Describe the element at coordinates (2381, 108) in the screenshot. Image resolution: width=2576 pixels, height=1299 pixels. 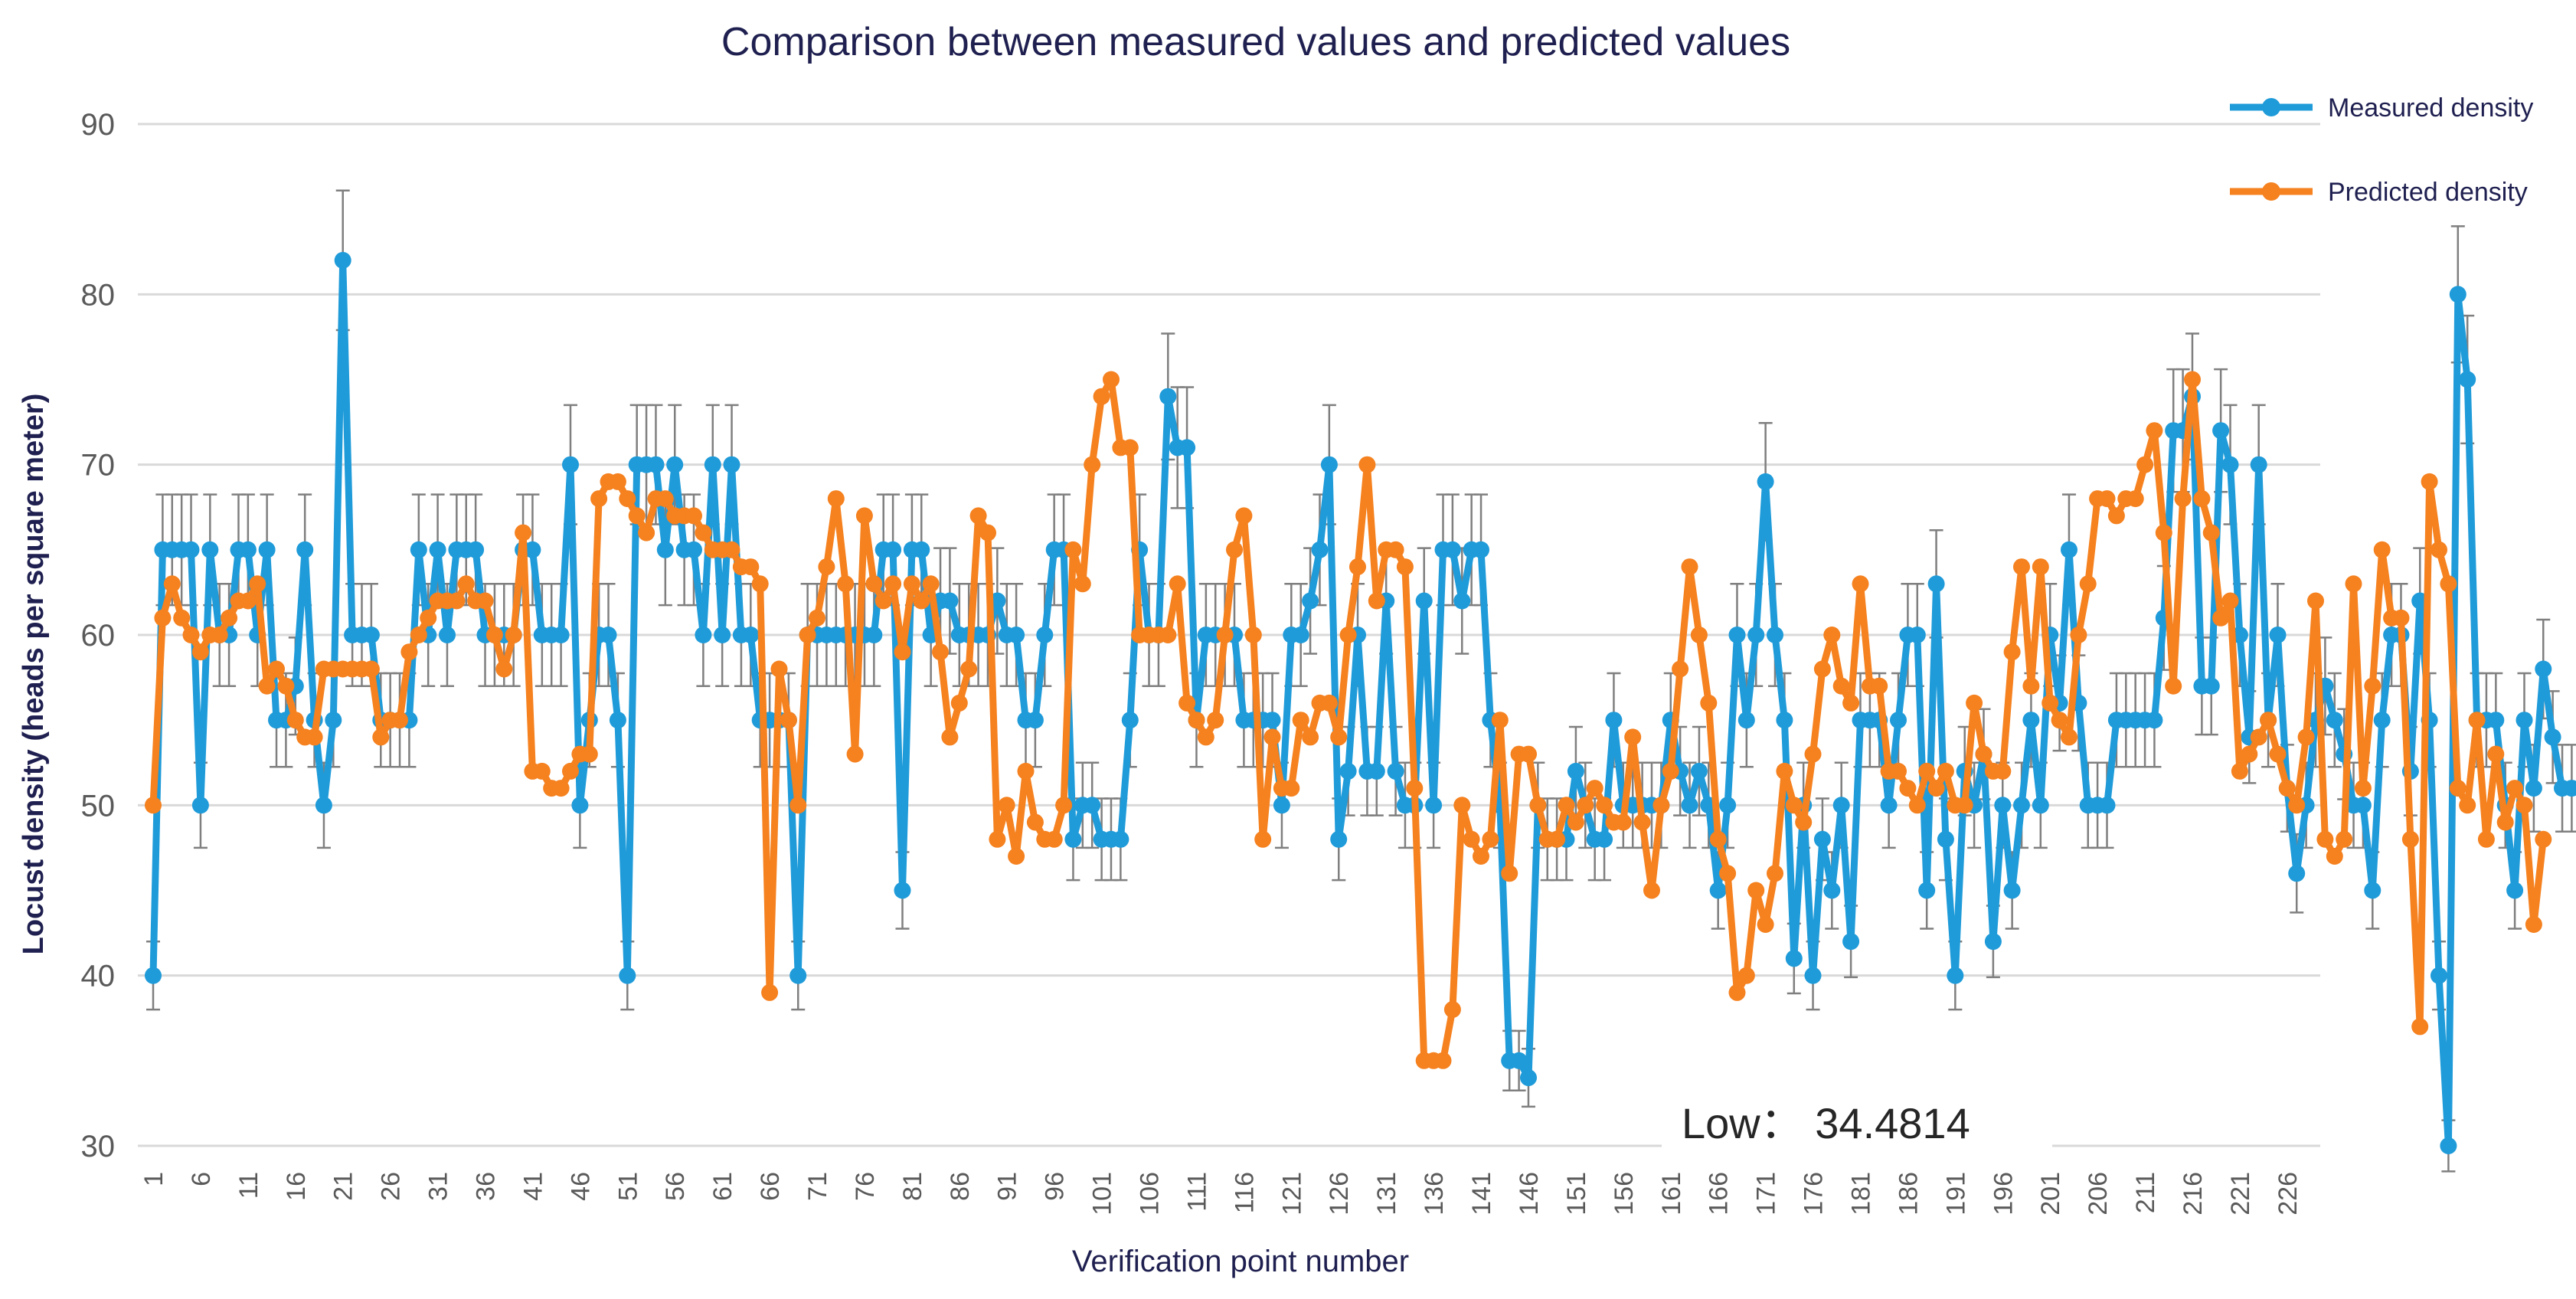
I see `legend-item-measured: Measured density` at that location.